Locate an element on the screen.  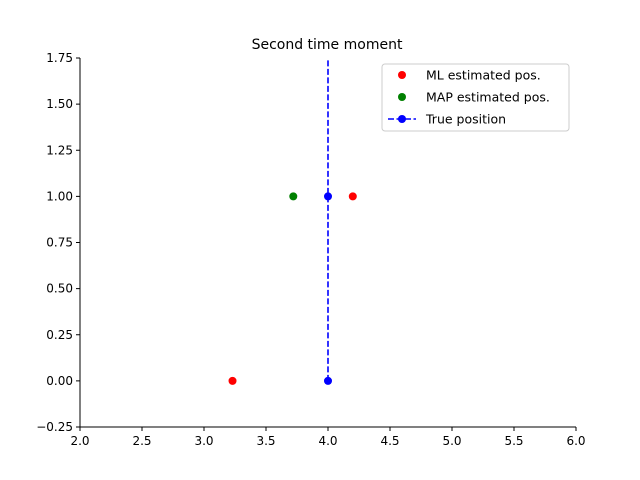
x-tick-label: 3.5 is located at coordinates (265, 441).